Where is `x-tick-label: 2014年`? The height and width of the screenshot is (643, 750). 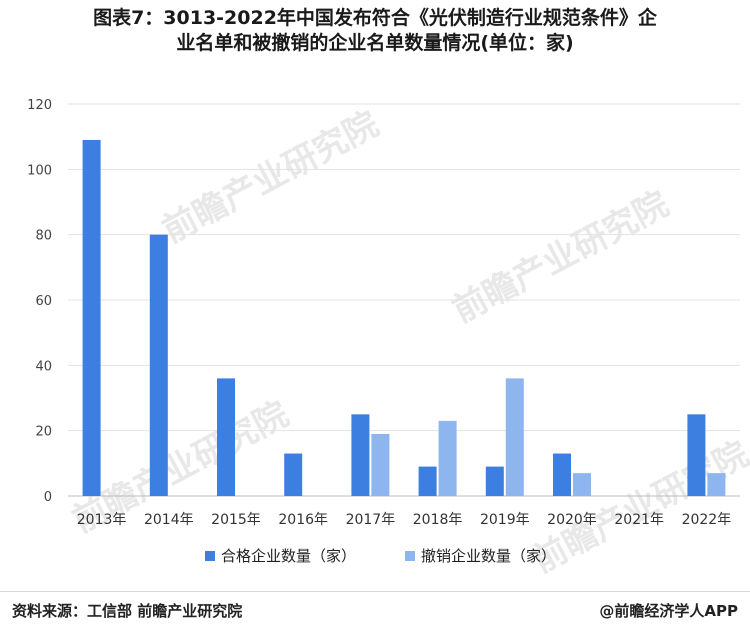 x-tick-label: 2014年 is located at coordinates (169, 520).